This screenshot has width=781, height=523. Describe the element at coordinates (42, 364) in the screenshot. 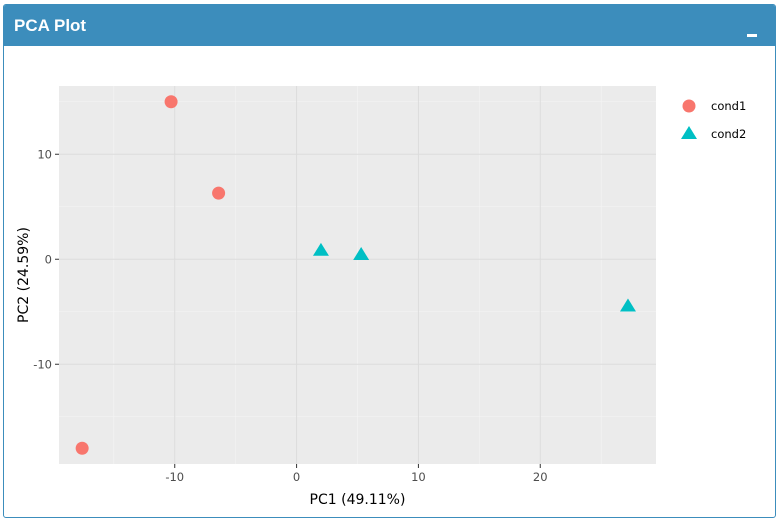

I see `y-tick-label: -10` at that location.